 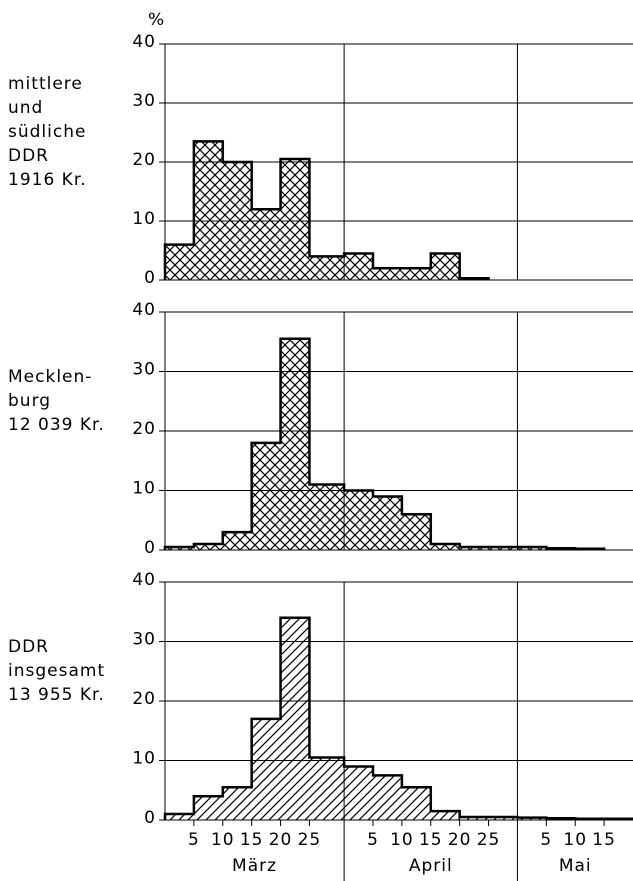 What do you see at coordinates (45, 84) in the screenshot?
I see `panel-label: mittlere` at bounding box center [45, 84].